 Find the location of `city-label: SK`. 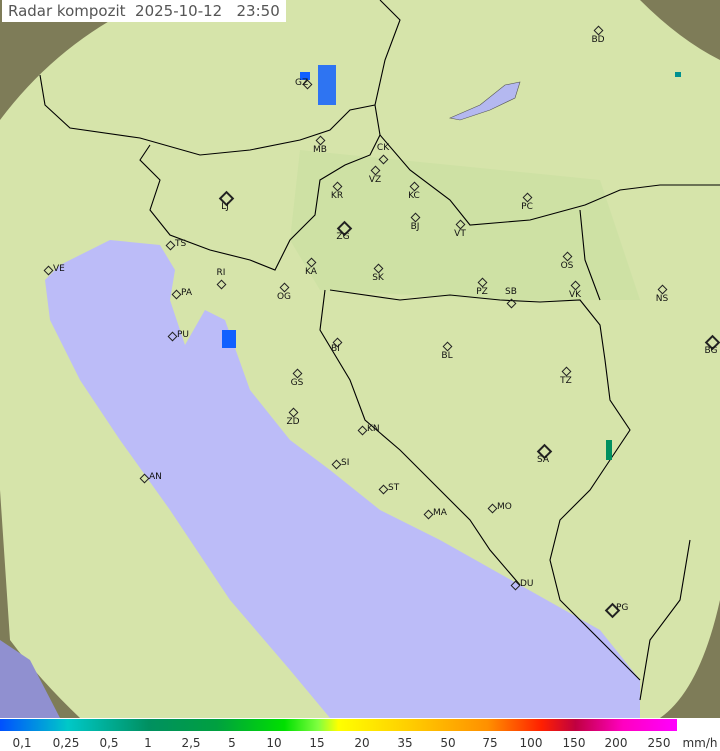

city-label: SK is located at coordinates (378, 278).